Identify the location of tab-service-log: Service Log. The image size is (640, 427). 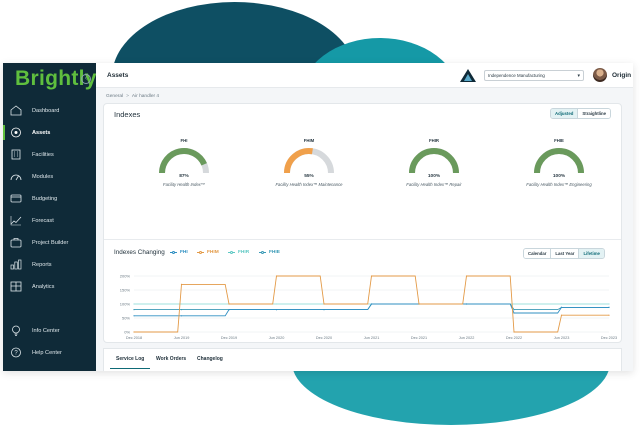
(130, 362).